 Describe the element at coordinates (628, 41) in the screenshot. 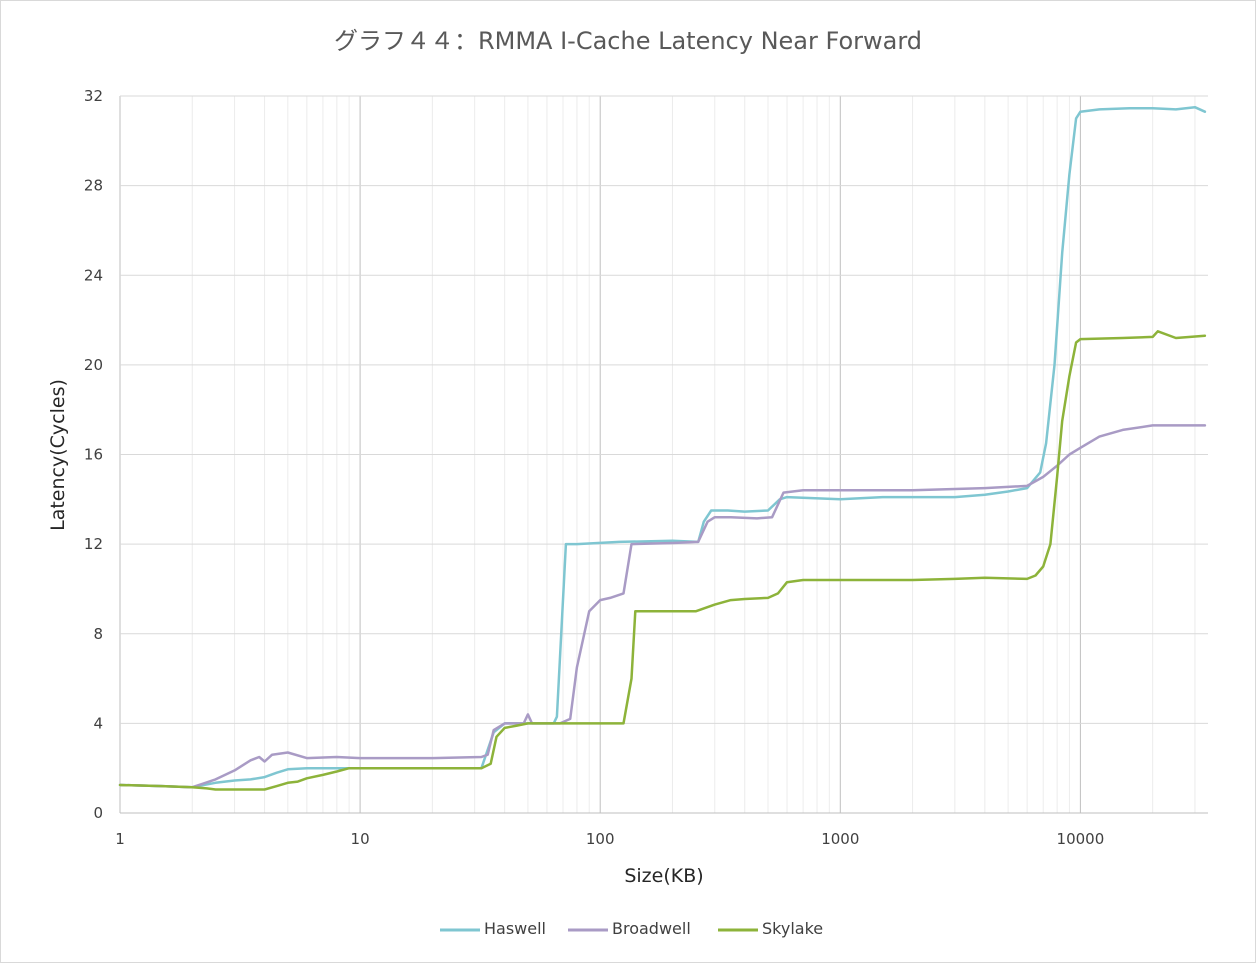

I see `chart-title: グラフ４４：RMMA I-Cache Latency Near Forward` at that location.